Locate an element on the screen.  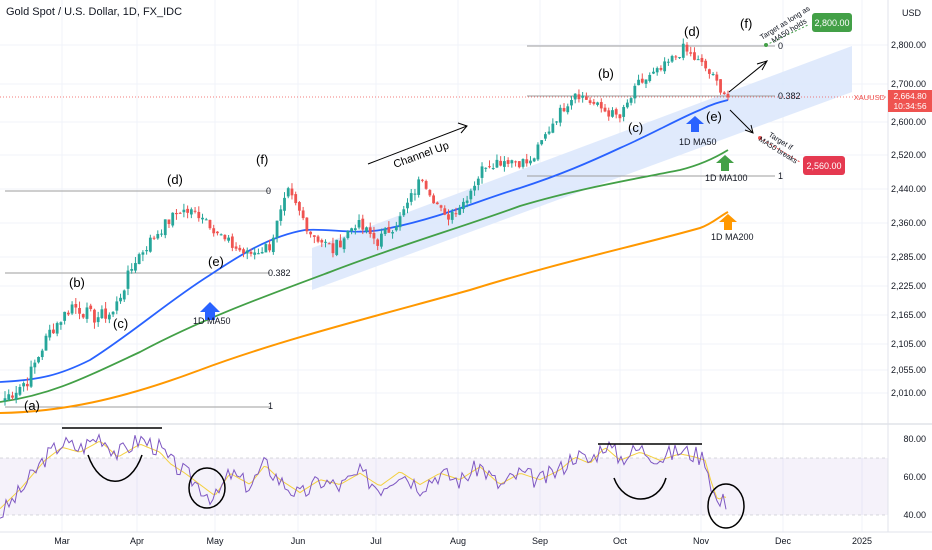
ma50-second-marker: 1D MA50 is located at coordinates (698, 131).